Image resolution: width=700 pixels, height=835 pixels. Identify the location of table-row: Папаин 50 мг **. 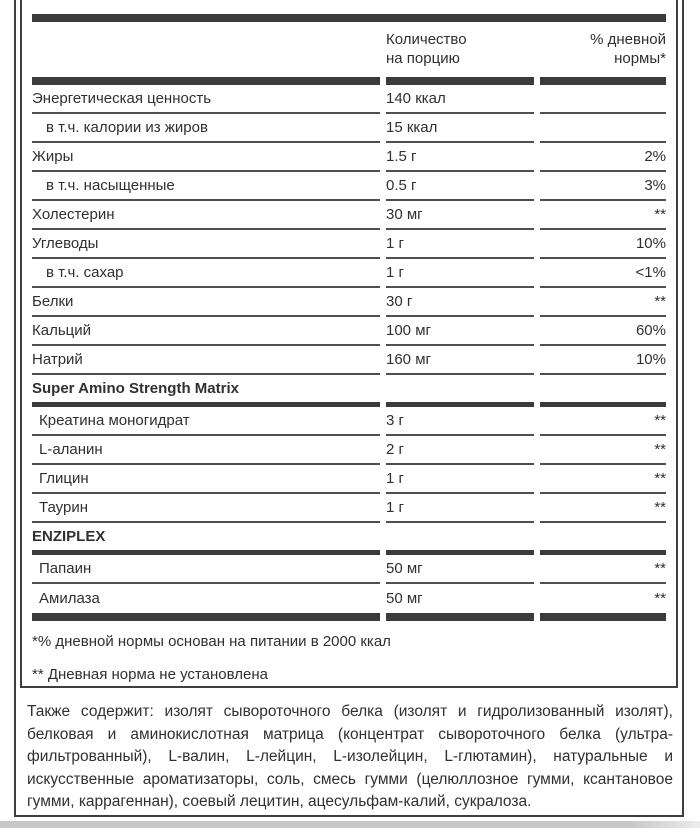
(349, 569).